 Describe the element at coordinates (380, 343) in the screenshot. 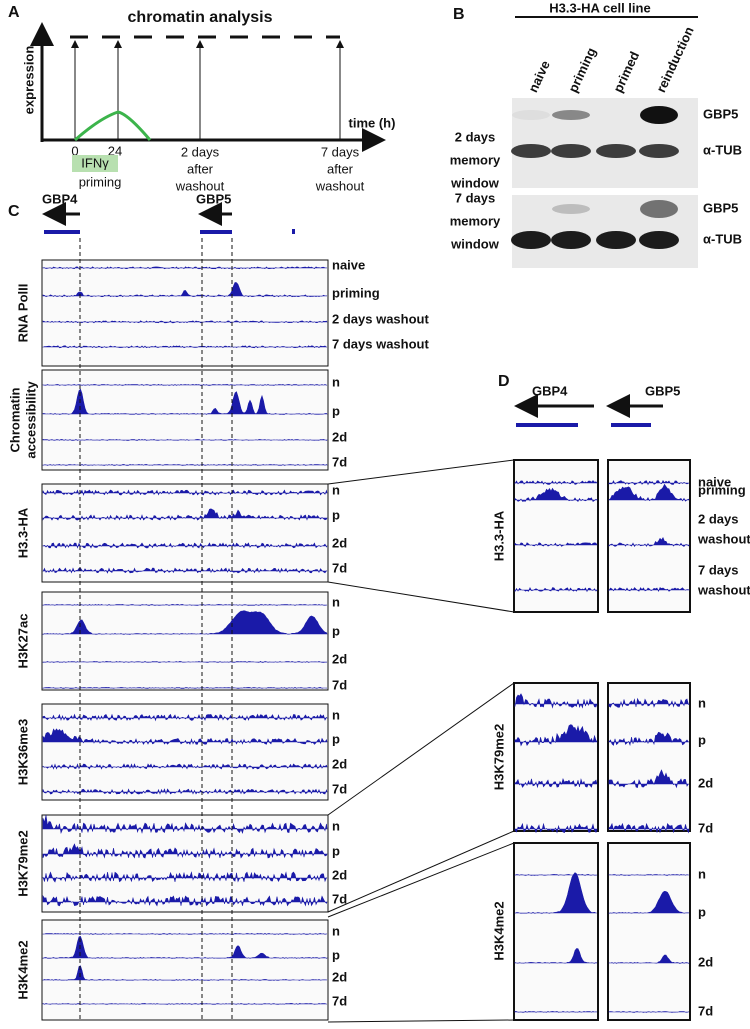

I see `label: 7 days washout` at that location.